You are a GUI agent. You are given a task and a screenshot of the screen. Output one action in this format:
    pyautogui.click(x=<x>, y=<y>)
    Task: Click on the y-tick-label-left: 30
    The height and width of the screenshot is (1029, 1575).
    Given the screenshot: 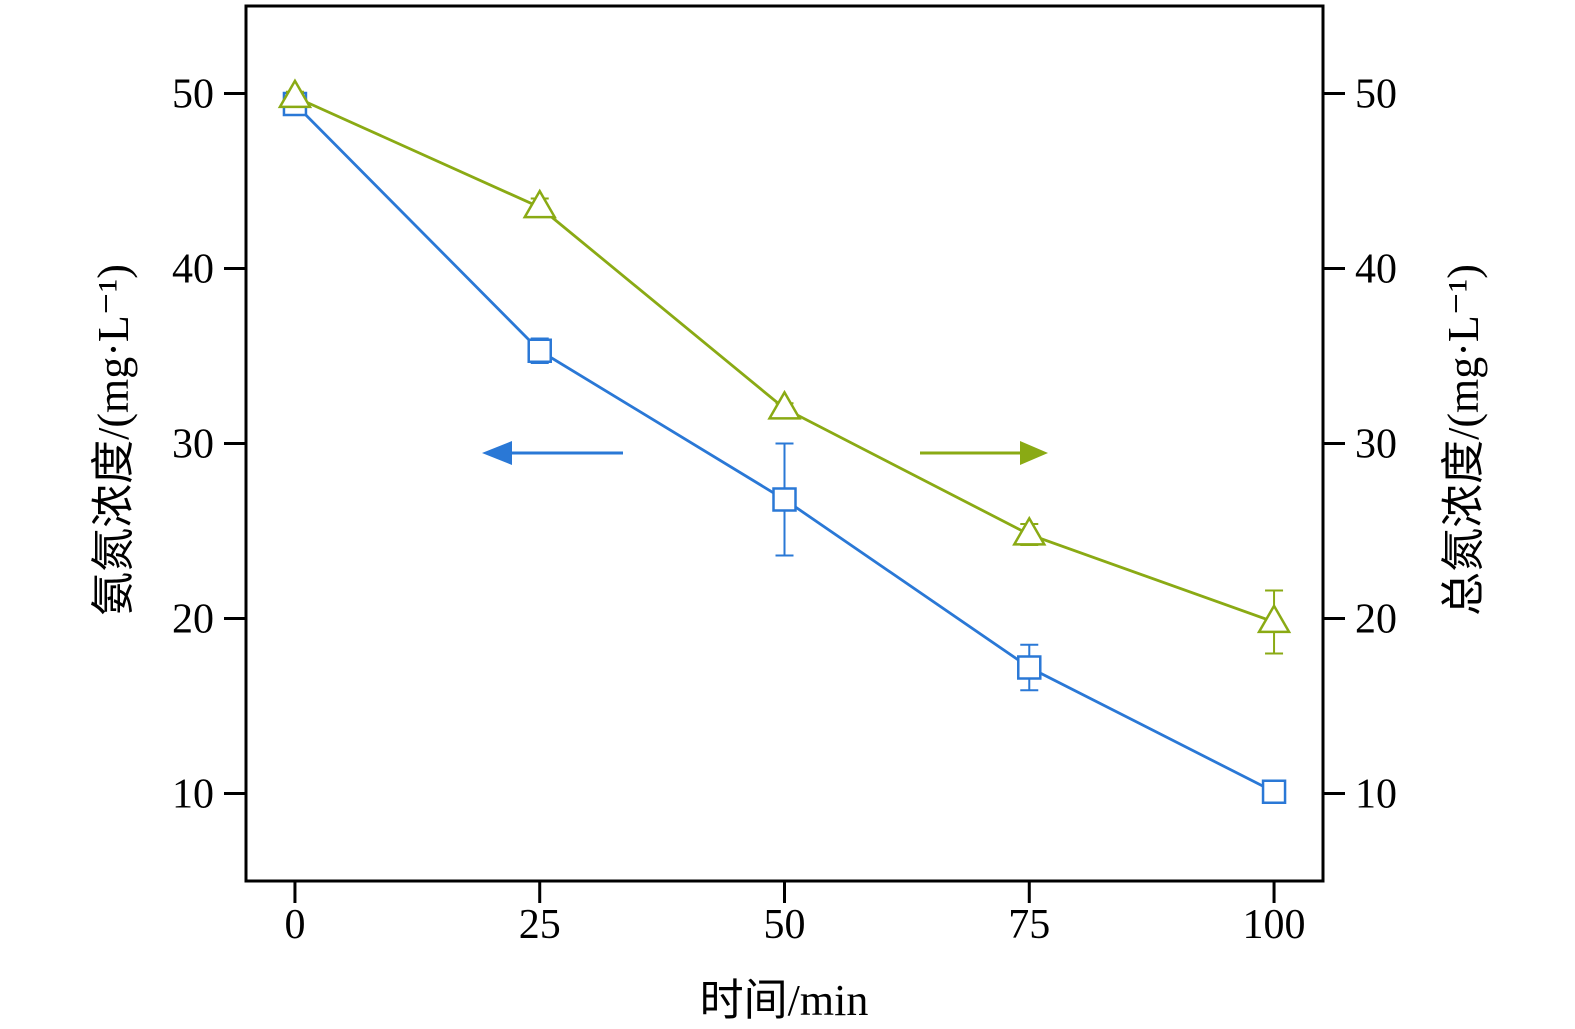 What is the action you would take?
    pyautogui.click(x=193, y=445)
    